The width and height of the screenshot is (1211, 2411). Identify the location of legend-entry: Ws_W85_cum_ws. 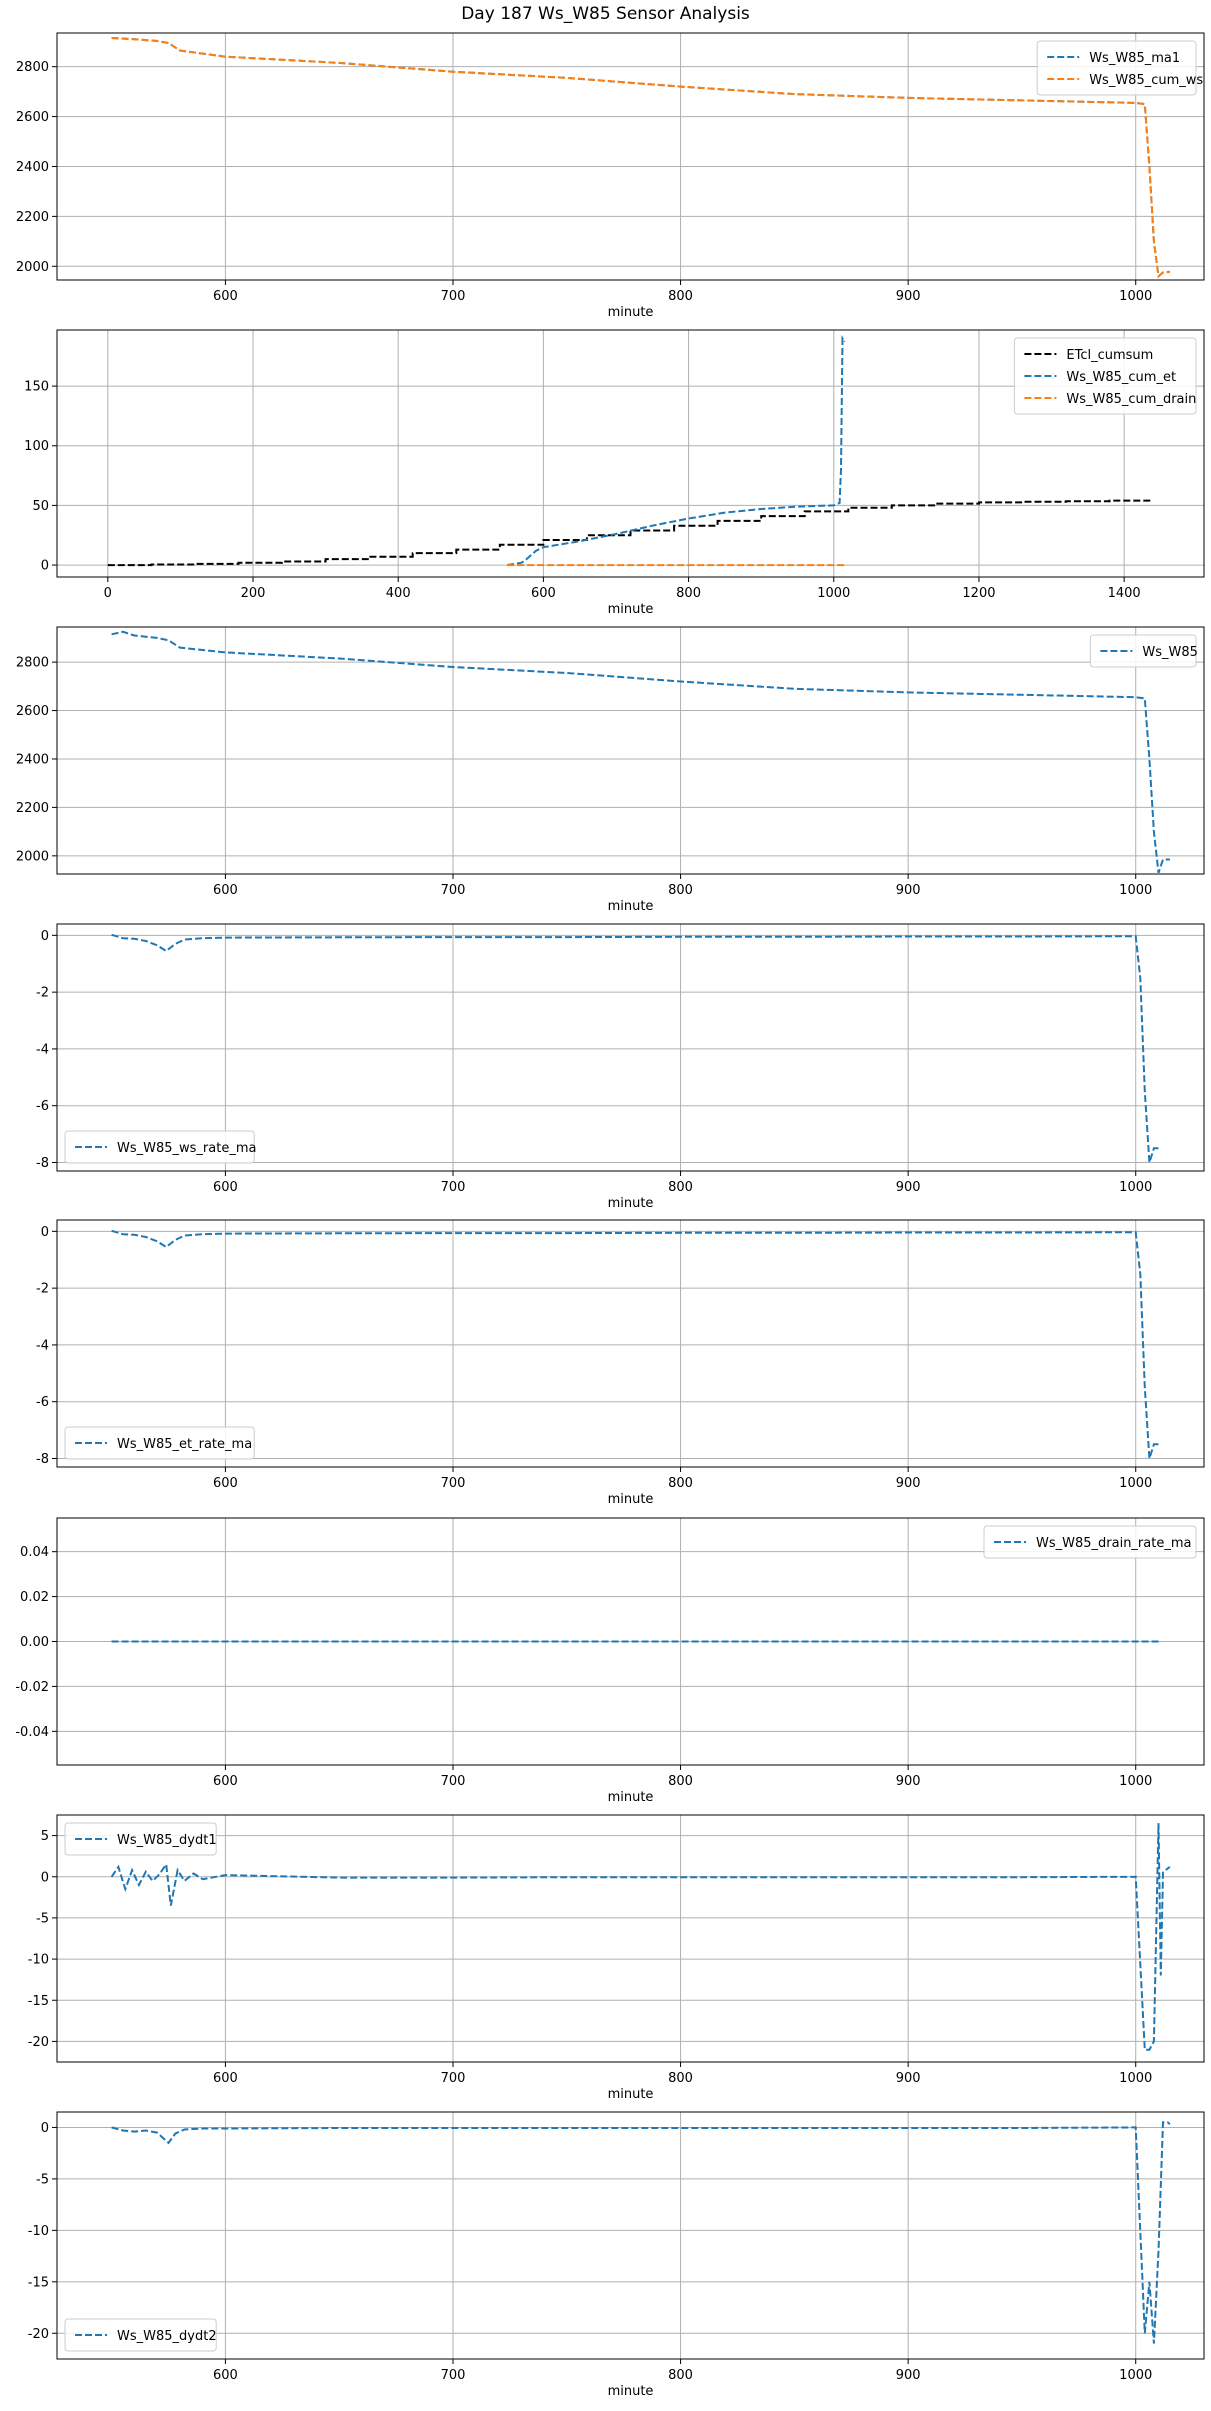
(1146, 80).